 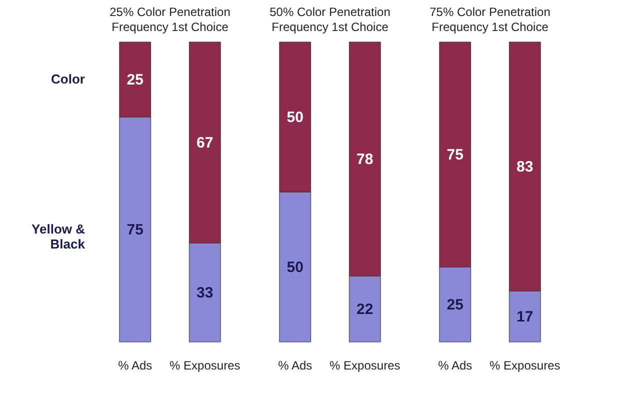 What do you see at coordinates (59, 237) in the screenshot?
I see `text: Yellow & Black` at bounding box center [59, 237].